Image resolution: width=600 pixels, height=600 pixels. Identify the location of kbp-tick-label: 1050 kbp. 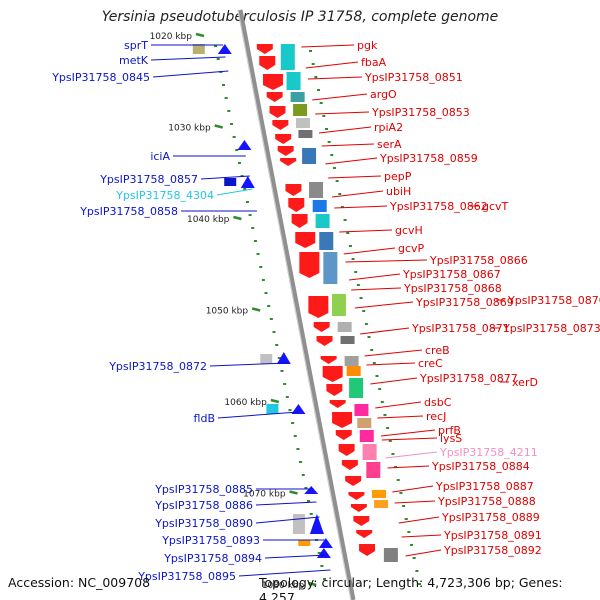
(227, 312).